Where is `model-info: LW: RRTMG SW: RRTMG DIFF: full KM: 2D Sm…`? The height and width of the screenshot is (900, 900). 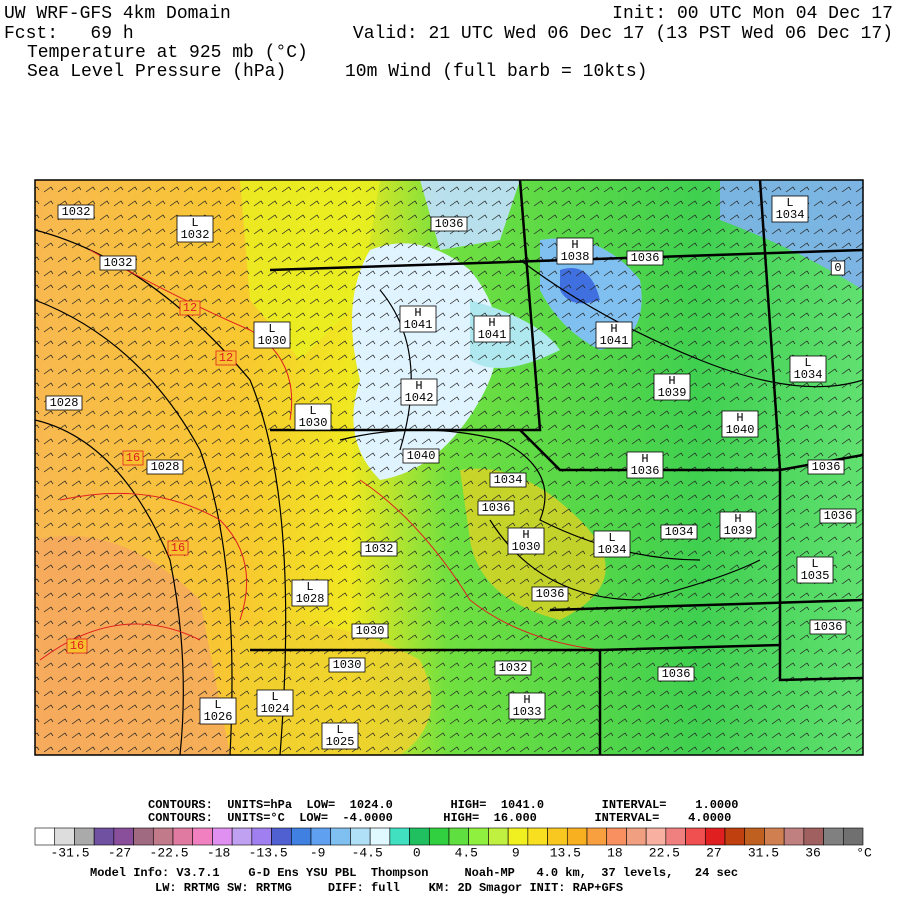
model-info: LW: RRTMG SW: RRTMG DIFF: full KM: 2D Sm… is located at coordinates (389, 888).